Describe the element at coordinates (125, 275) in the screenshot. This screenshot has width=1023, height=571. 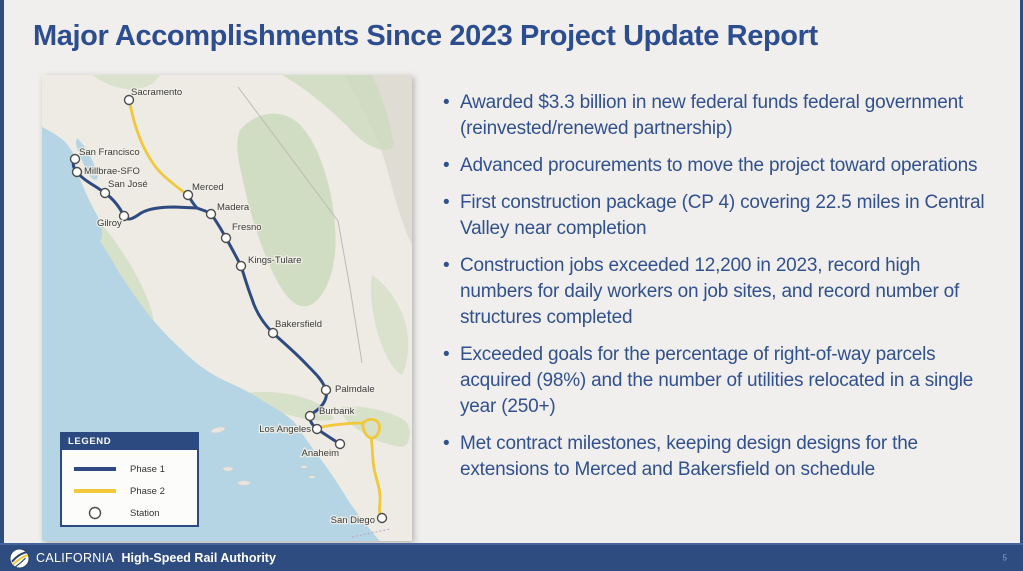
I see `terrain-coastal-range` at that location.